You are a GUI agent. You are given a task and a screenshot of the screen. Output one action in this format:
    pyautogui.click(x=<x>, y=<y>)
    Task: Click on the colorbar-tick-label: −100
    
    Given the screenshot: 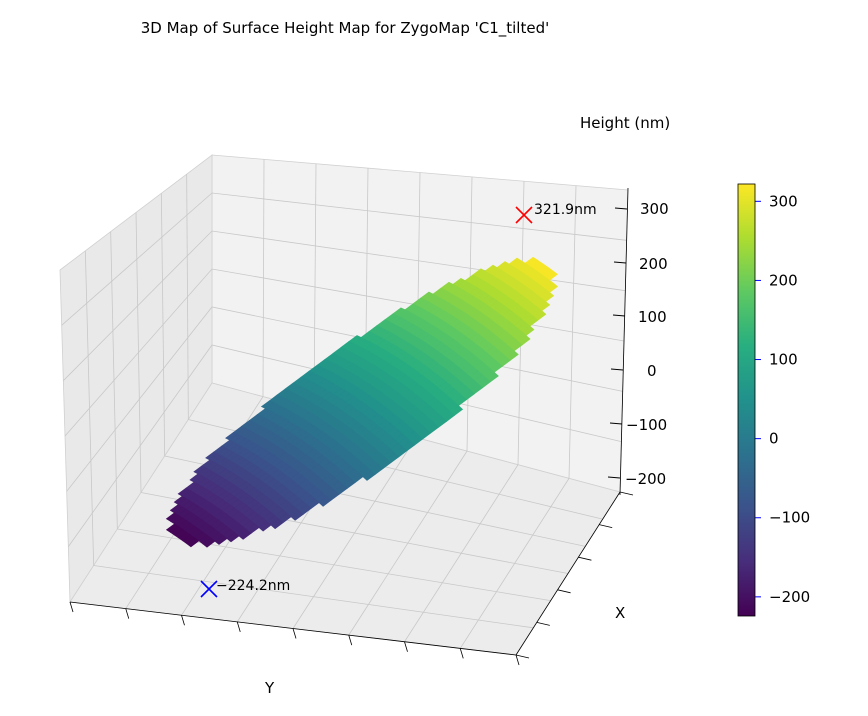 What is the action you would take?
    pyautogui.click(x=789, y=518)
    